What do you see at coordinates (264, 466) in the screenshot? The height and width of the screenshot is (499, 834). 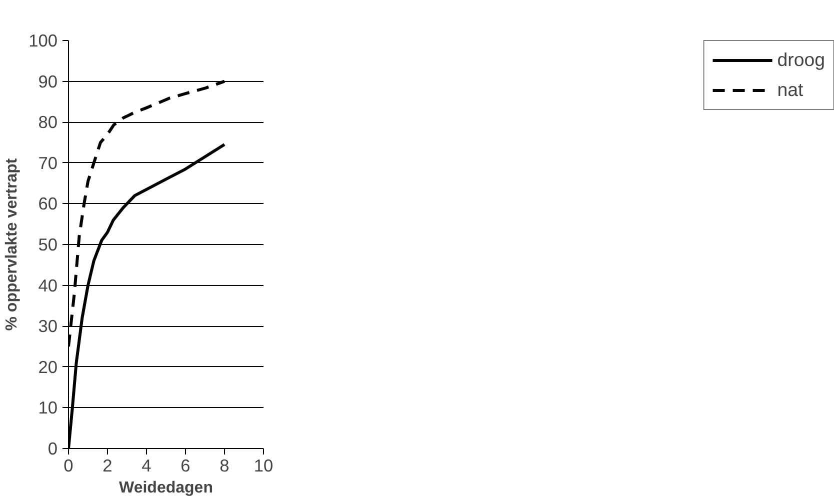 I see `x-tick-label: 10` at bounding box center [264, 466].